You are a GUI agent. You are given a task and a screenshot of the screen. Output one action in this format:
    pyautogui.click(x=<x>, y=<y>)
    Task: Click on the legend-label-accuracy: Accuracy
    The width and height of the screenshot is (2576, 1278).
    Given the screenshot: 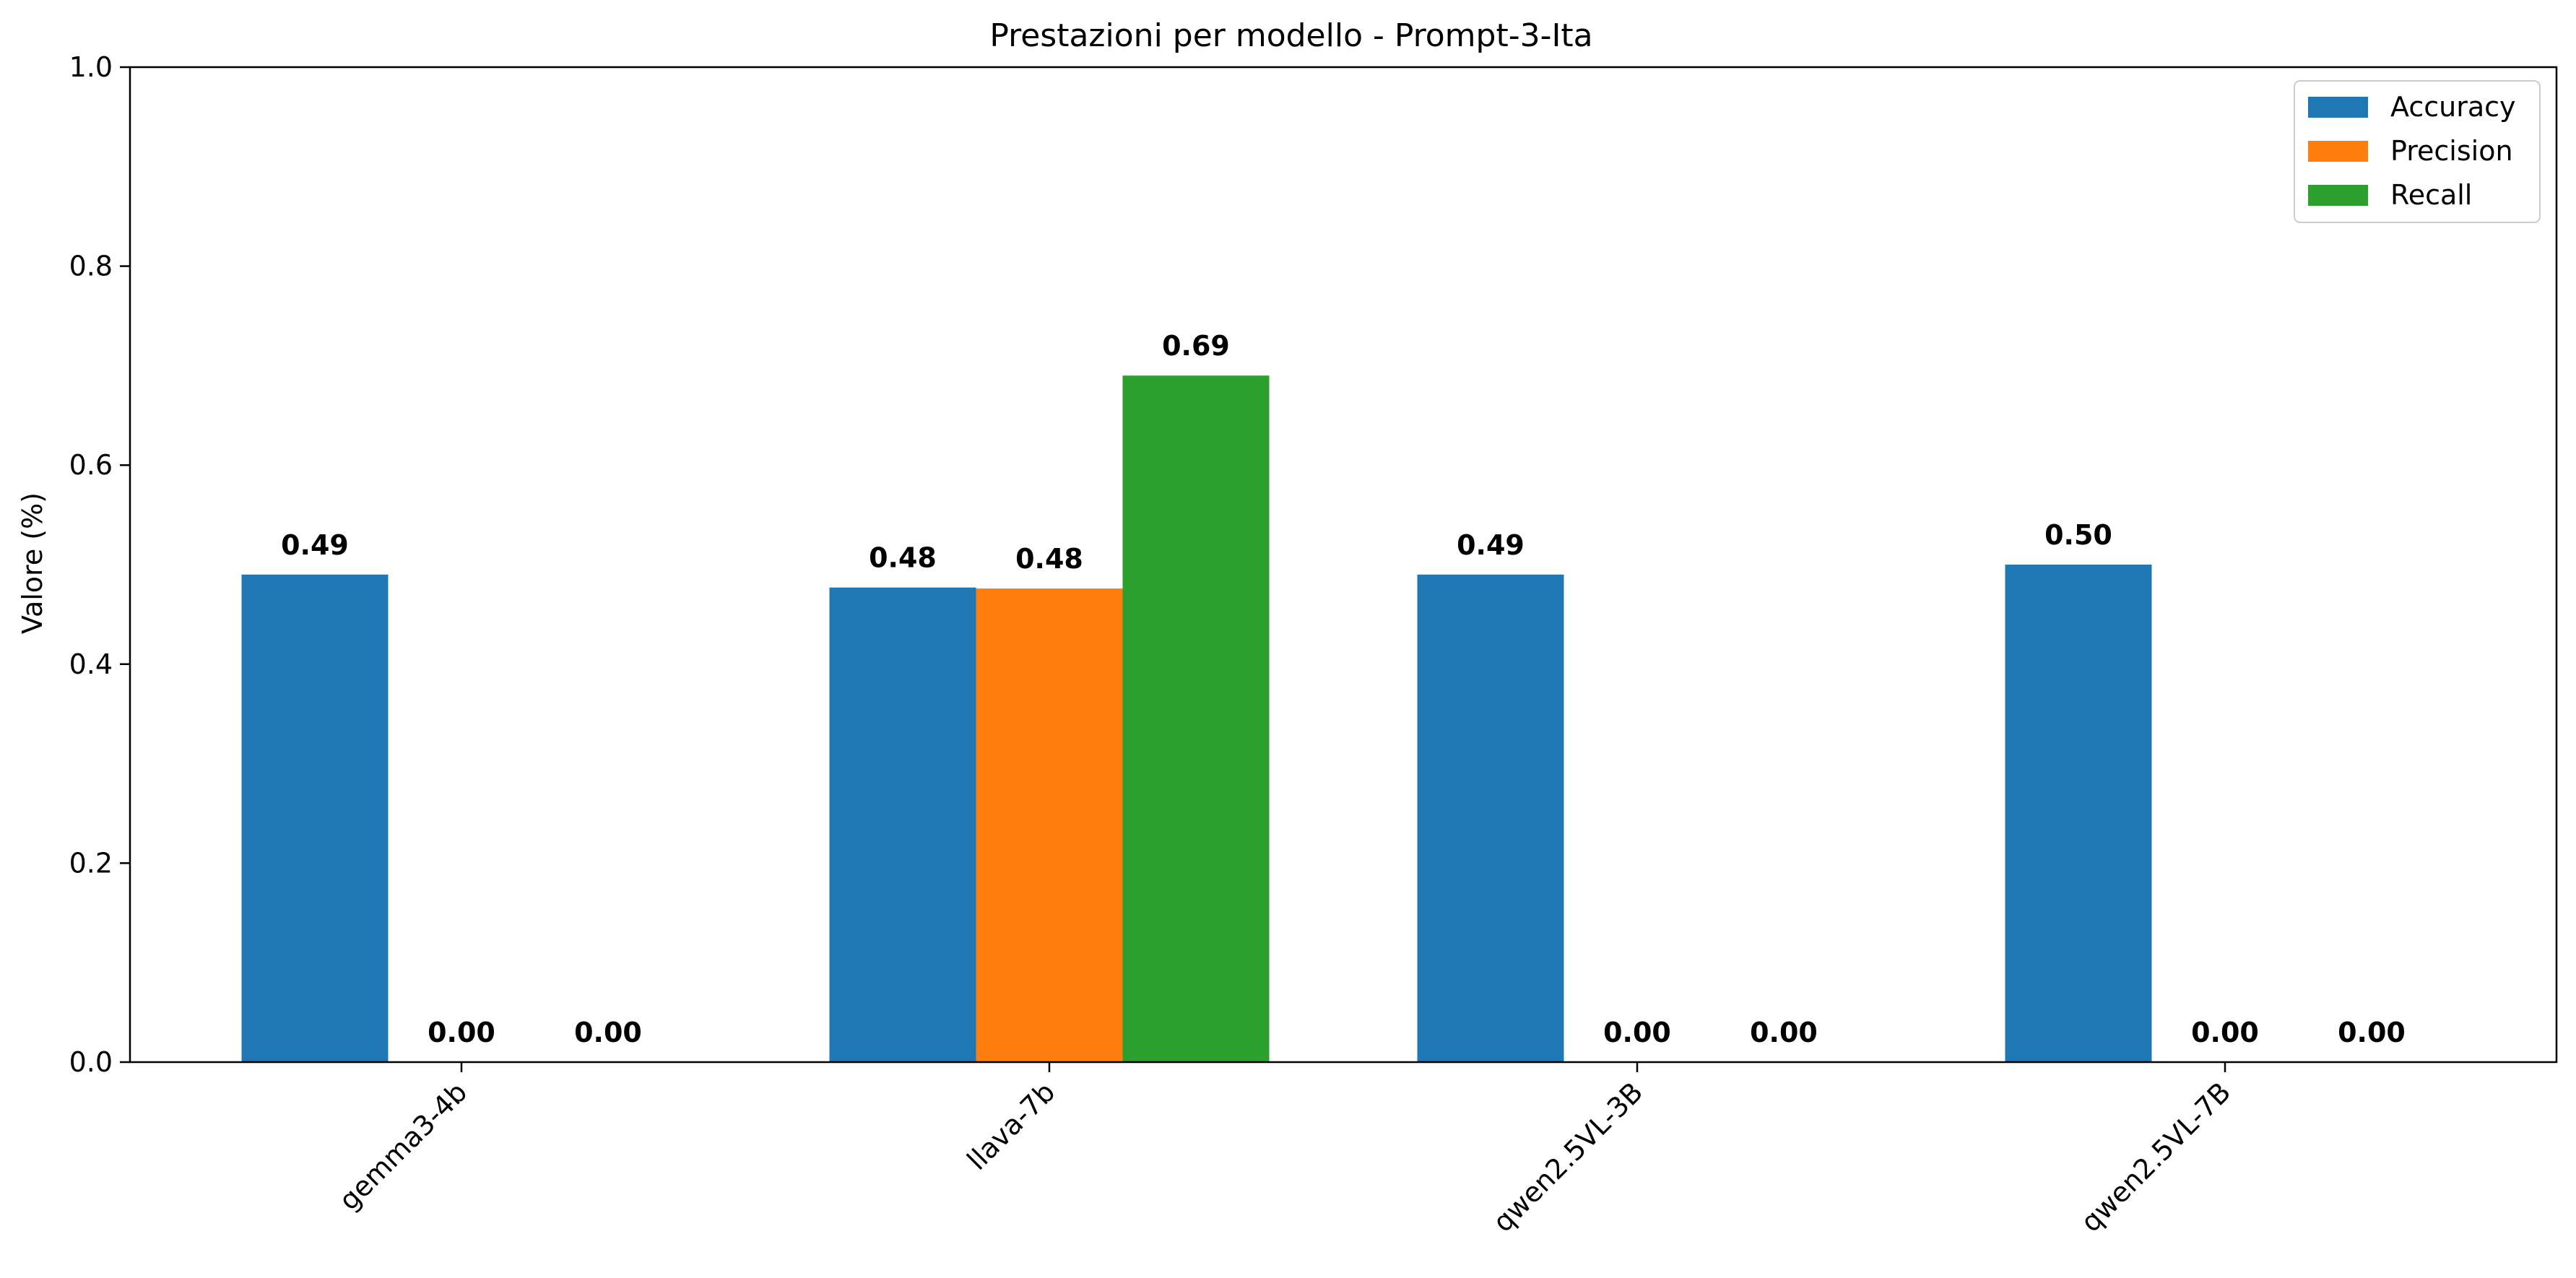 What is the action you would take?
    pyautogui.click(x=2453, y=107)
    